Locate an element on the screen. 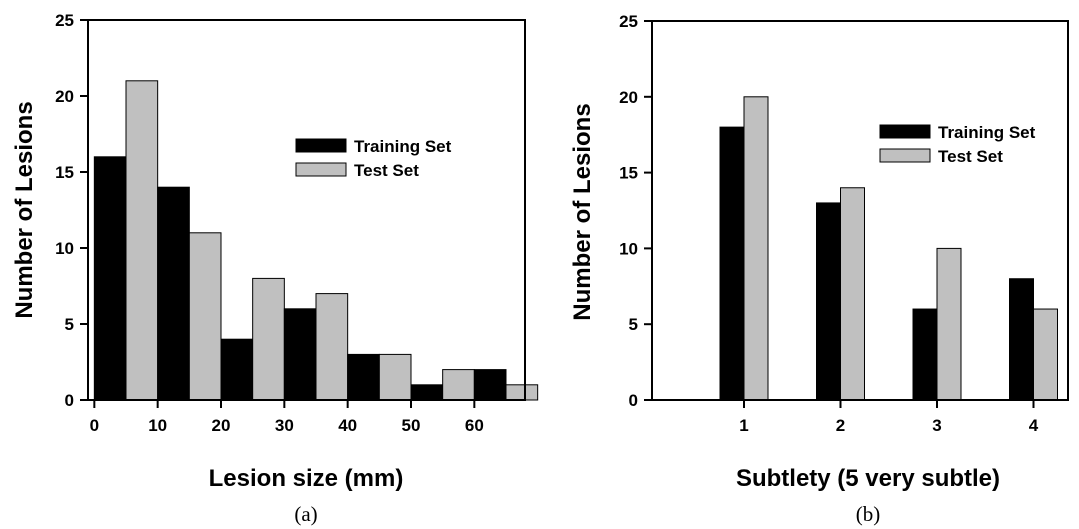 This screenshot has height=529, width=1079. y-axis-label-b: Number of Lesions is located at coordinates (582, 211).